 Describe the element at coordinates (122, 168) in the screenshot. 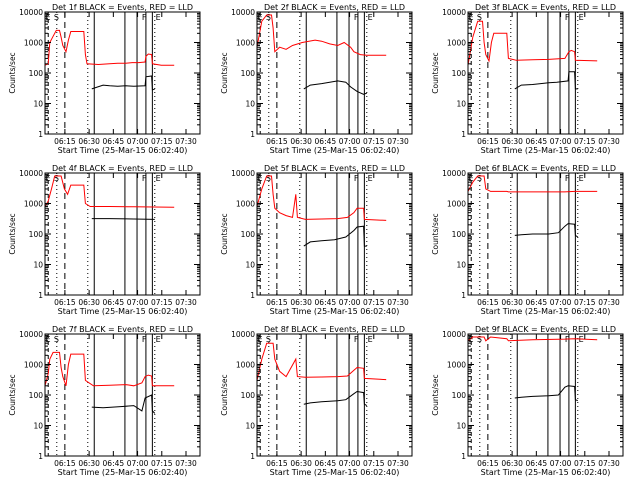

I see `panel-title: Det 4f BLACK = Events, RED = LLD` at that location.